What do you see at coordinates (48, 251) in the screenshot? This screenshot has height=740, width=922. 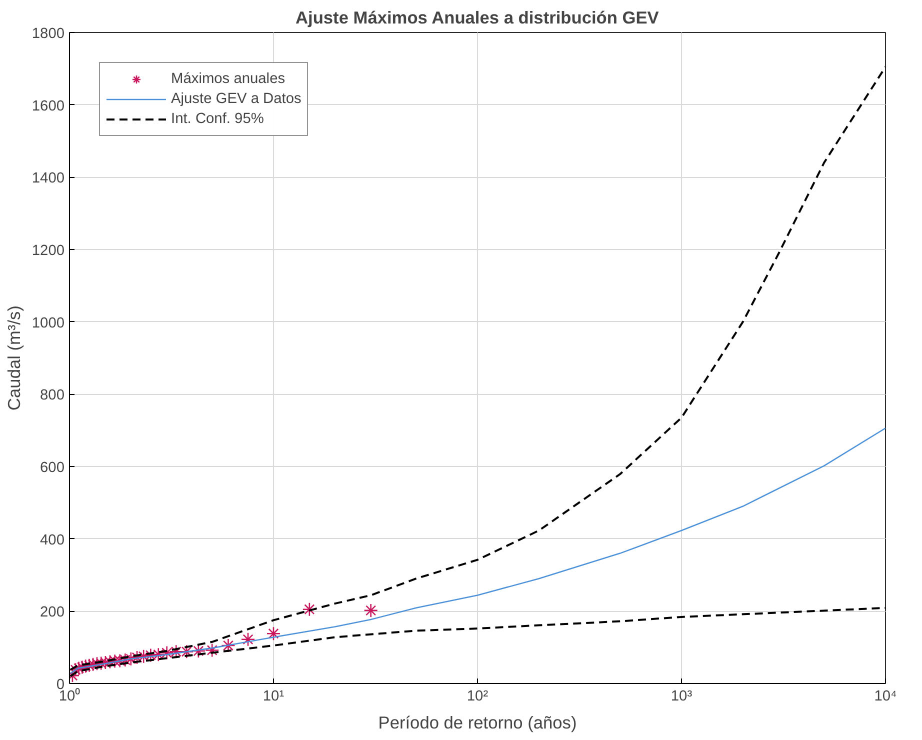 I see `y-tick-label: 1200` at bounding box center [48, 251].